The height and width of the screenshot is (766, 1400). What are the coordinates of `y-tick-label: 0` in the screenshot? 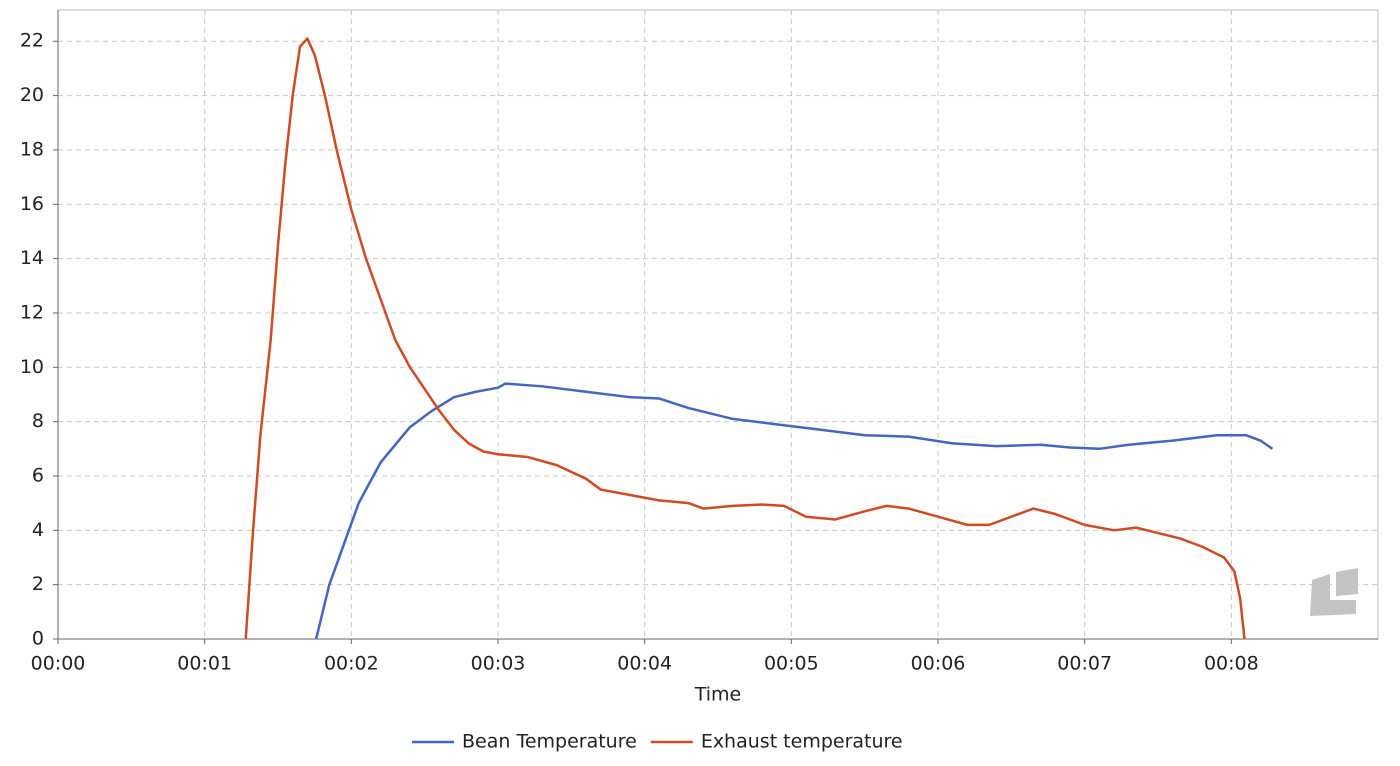 It's located at (38, 639).